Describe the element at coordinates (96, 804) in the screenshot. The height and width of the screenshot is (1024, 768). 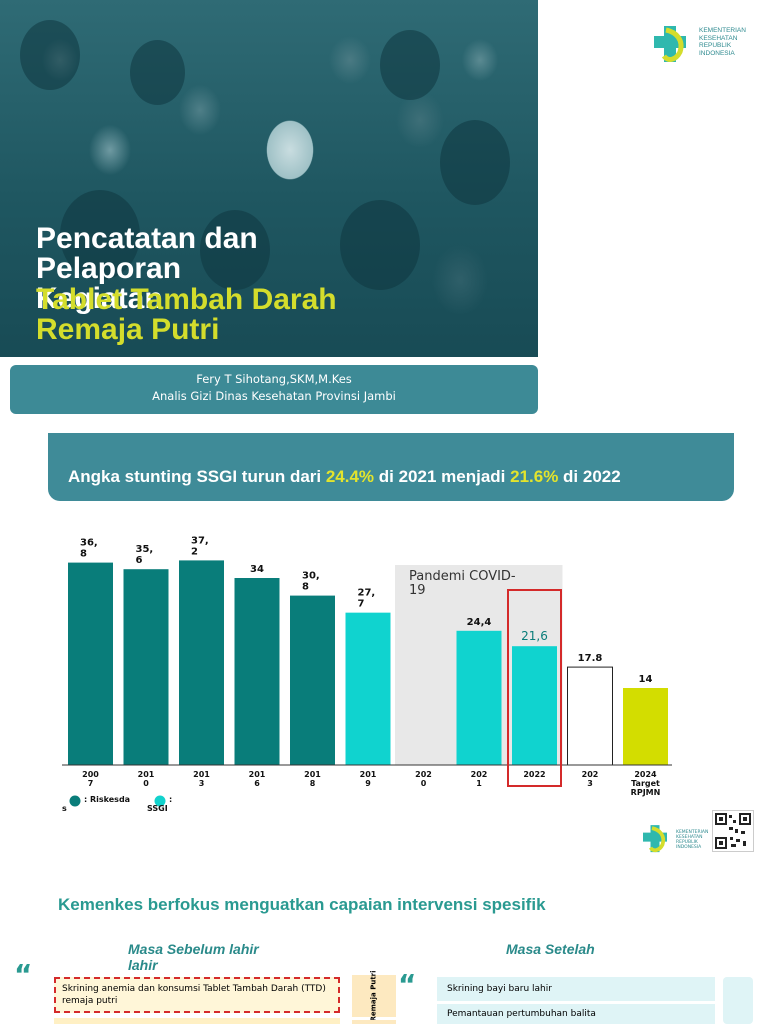
I see `legend-label: : Riskesda s` at that location.